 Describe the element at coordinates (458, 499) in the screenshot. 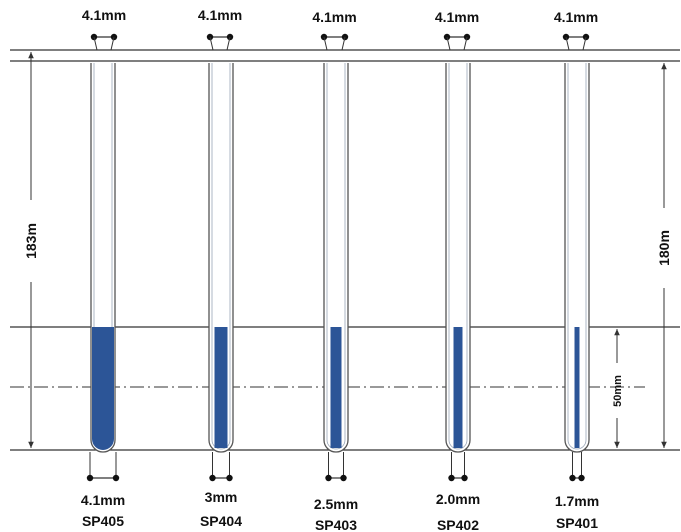

I see `bottom-diameter-label: 2.0mm` at that location.